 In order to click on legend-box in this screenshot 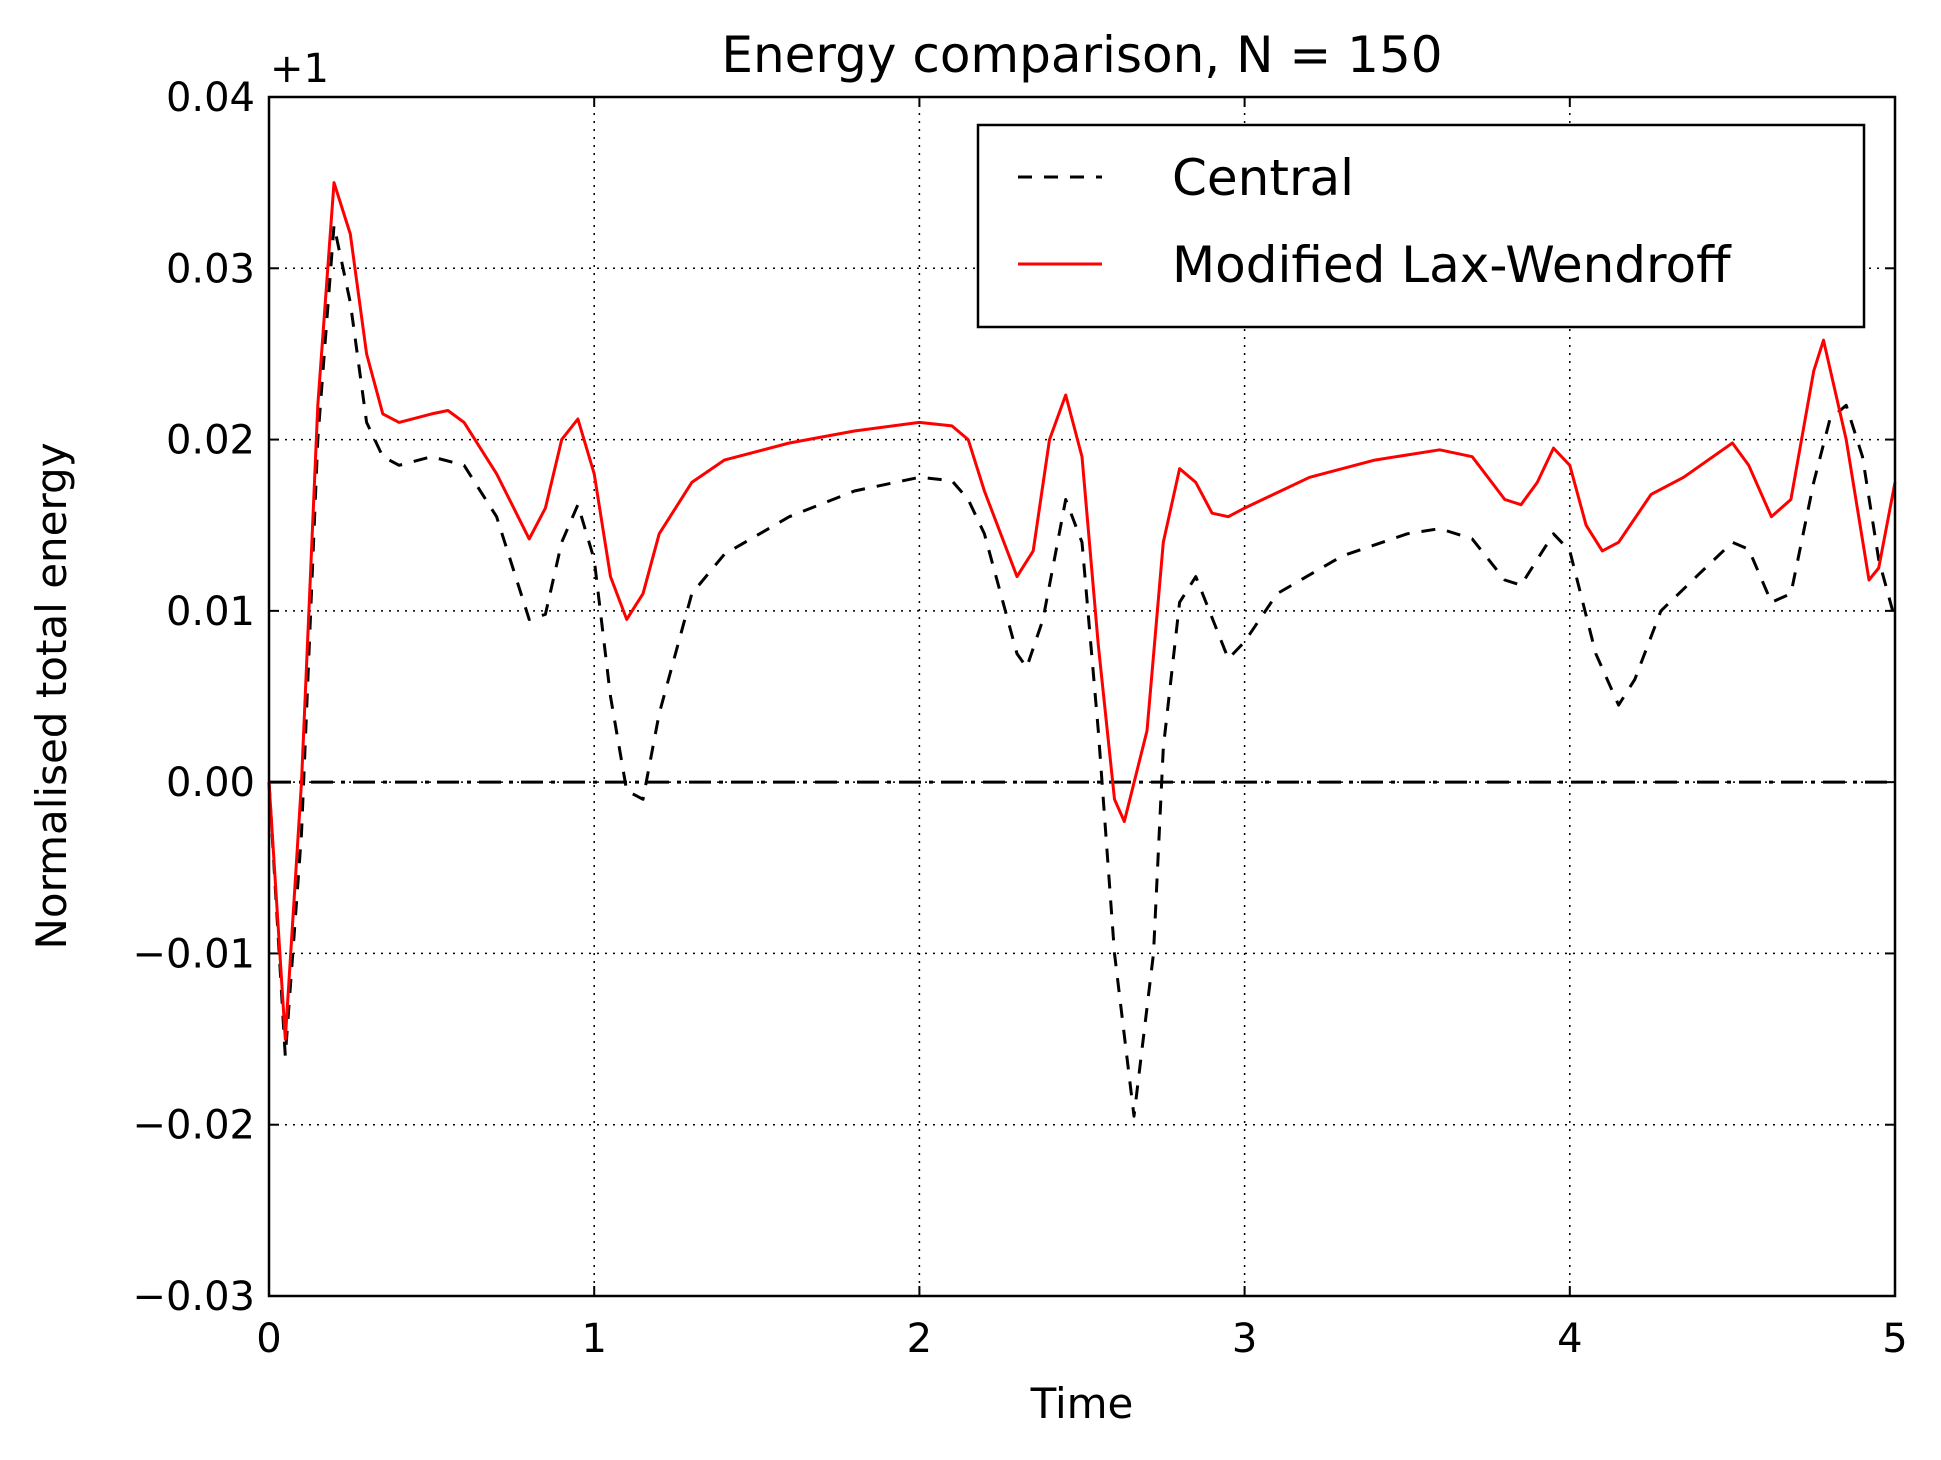, I will do `click(1421, 226)`.